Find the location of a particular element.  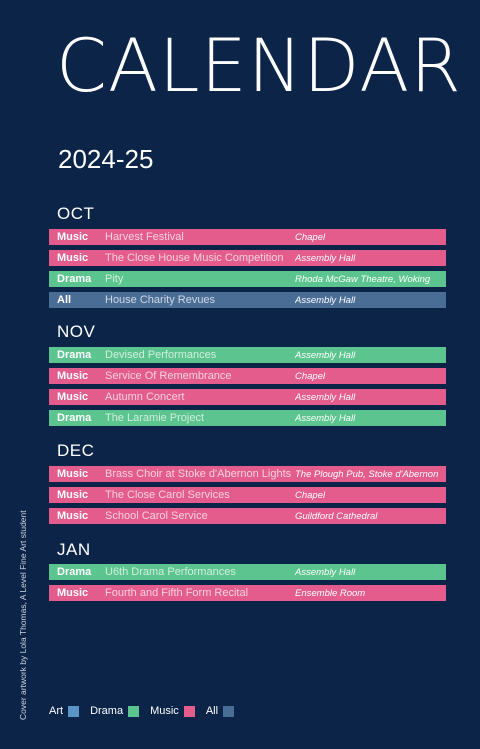

event-title: Brass Choir at Stoke d'Abernon Lights is located at coordinates (198, 474).